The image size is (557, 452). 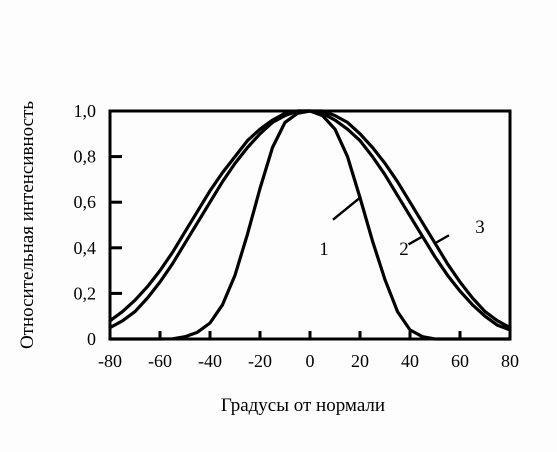 What do you see at coordinates (460, 361) in the screenshot?
I see `x-tick-label: 60` at bounding box center [460, 361].